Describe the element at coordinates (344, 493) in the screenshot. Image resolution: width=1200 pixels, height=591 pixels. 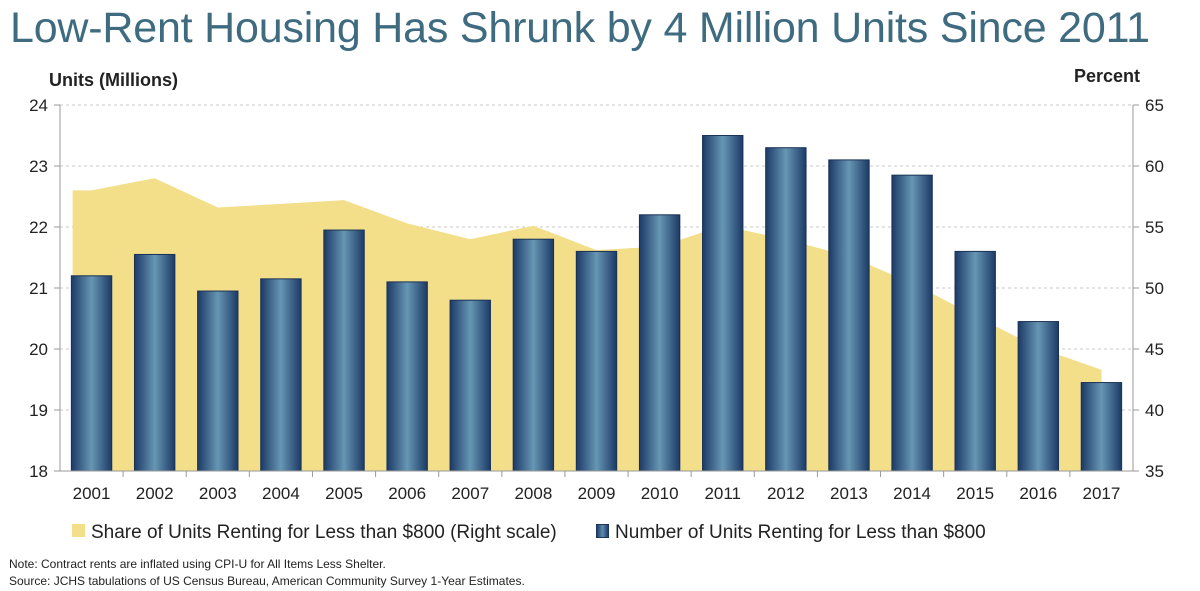
I see `x-tick-label: 2005` at that location.